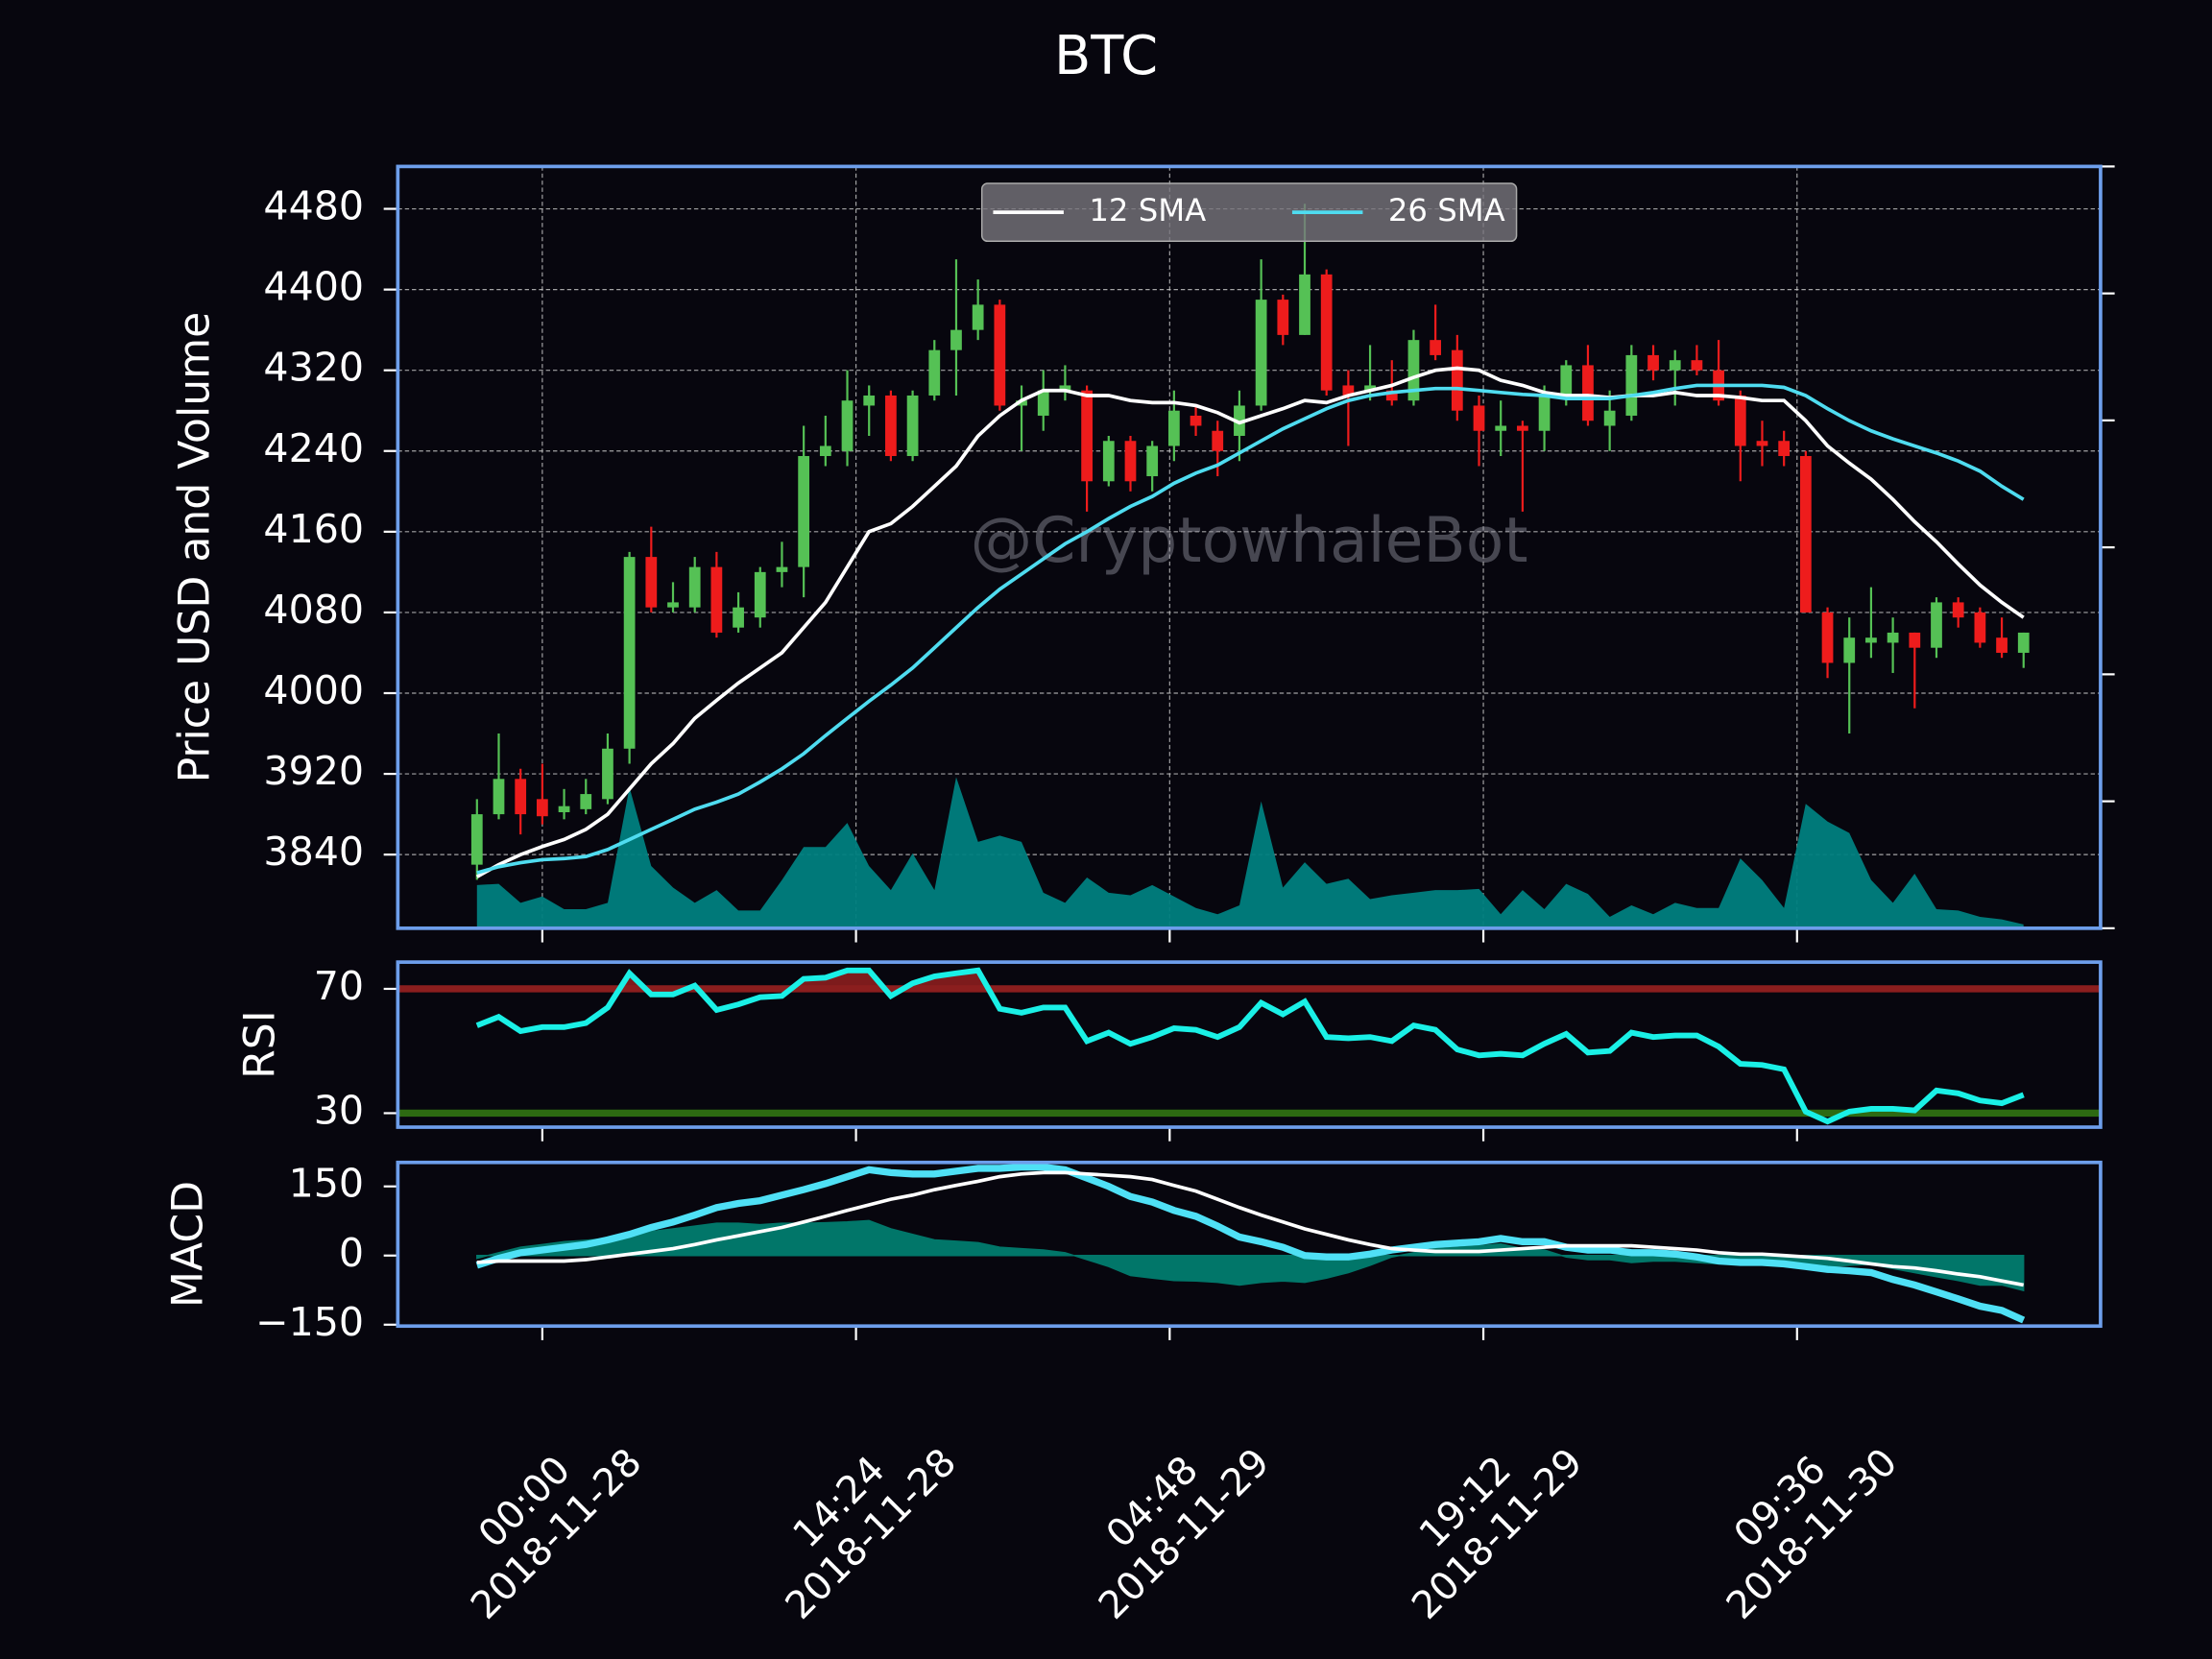  What do you see at coordinates (309, 1322) in the screenshot?
I see `y-tick-label: −150` at bounding box center [309, 1322].